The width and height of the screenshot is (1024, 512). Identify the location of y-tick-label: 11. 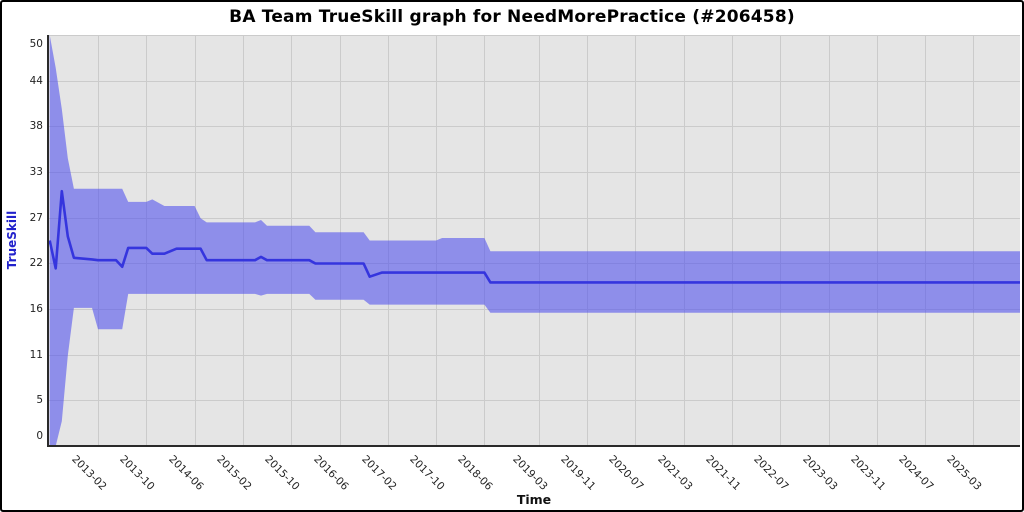
(36, 354).